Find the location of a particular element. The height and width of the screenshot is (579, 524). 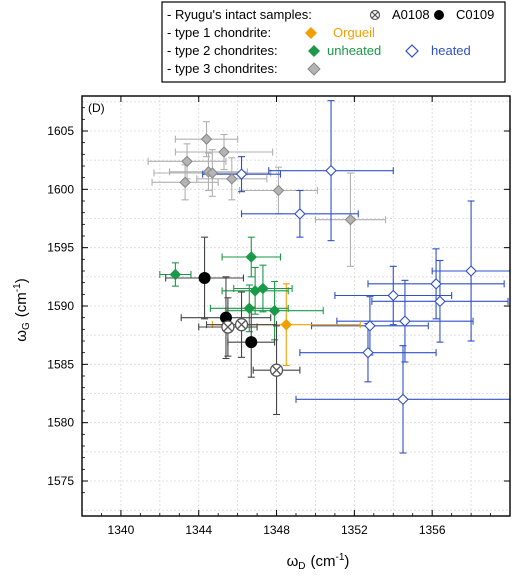

x-axis-unit-close: ) is located at coordinates (346, 561).